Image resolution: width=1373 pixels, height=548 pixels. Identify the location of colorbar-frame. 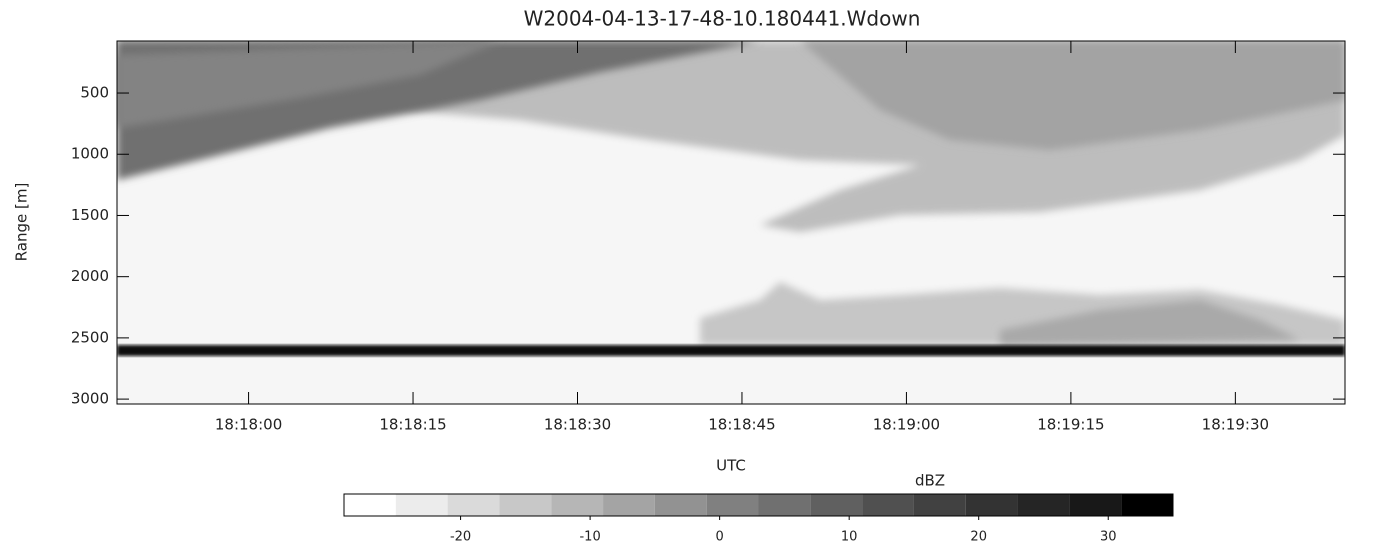
(758, 505).